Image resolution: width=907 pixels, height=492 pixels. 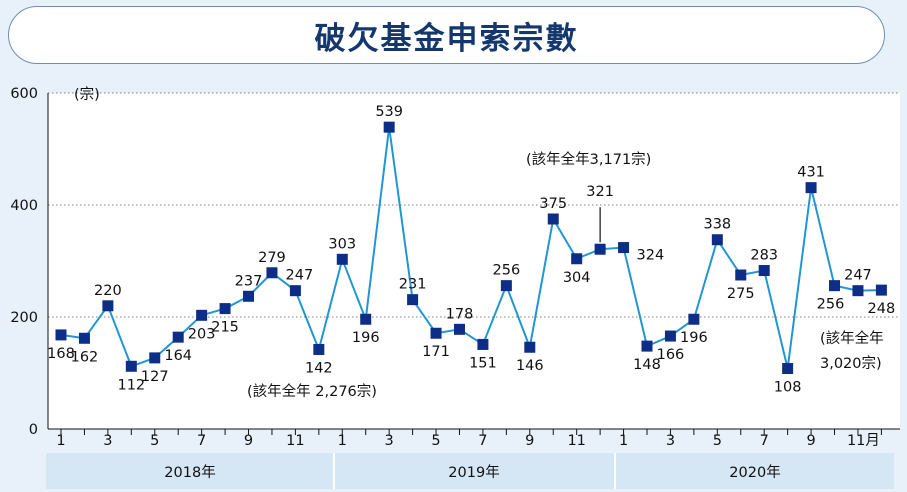 I want to click on x-tick-label: 11月, so click(x=863, y=441).